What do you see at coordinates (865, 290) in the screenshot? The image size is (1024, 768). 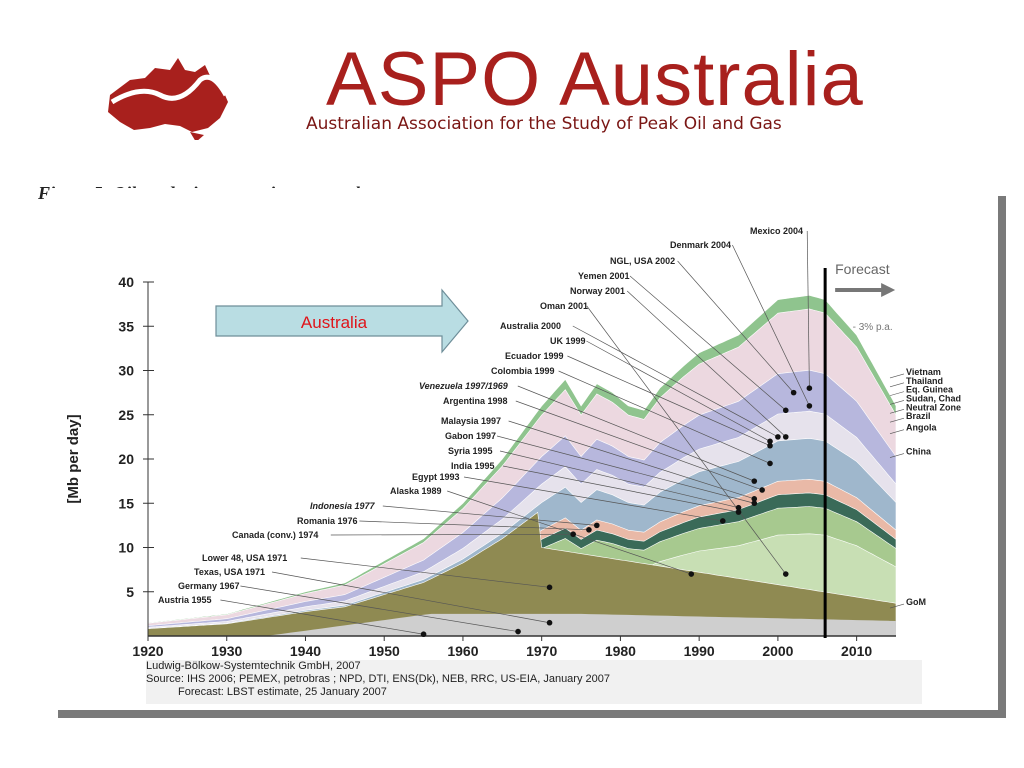 I see `forecast-arrow` at bounding box center [865, 290].